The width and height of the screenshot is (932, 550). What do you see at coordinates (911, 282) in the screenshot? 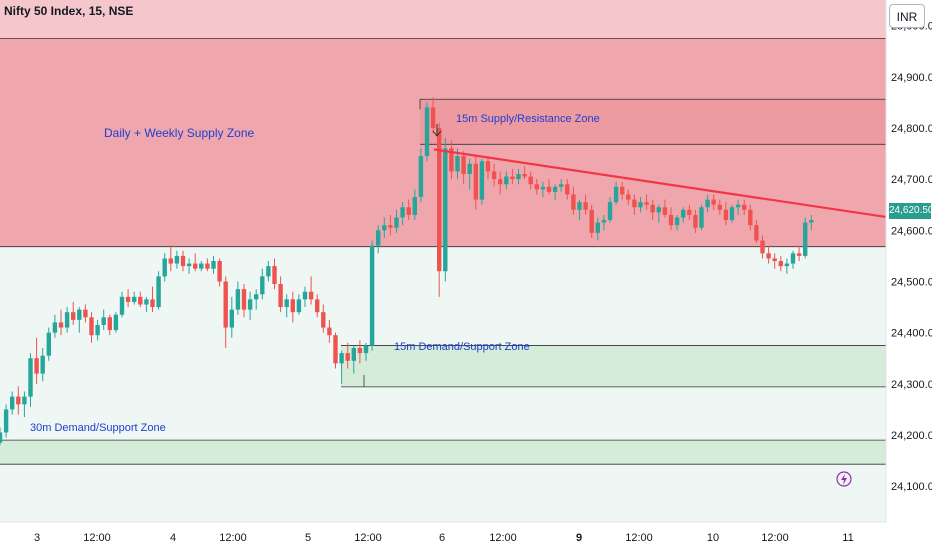
I see `y-tick-label: 24,500.00` at bounding box center [911, 282].